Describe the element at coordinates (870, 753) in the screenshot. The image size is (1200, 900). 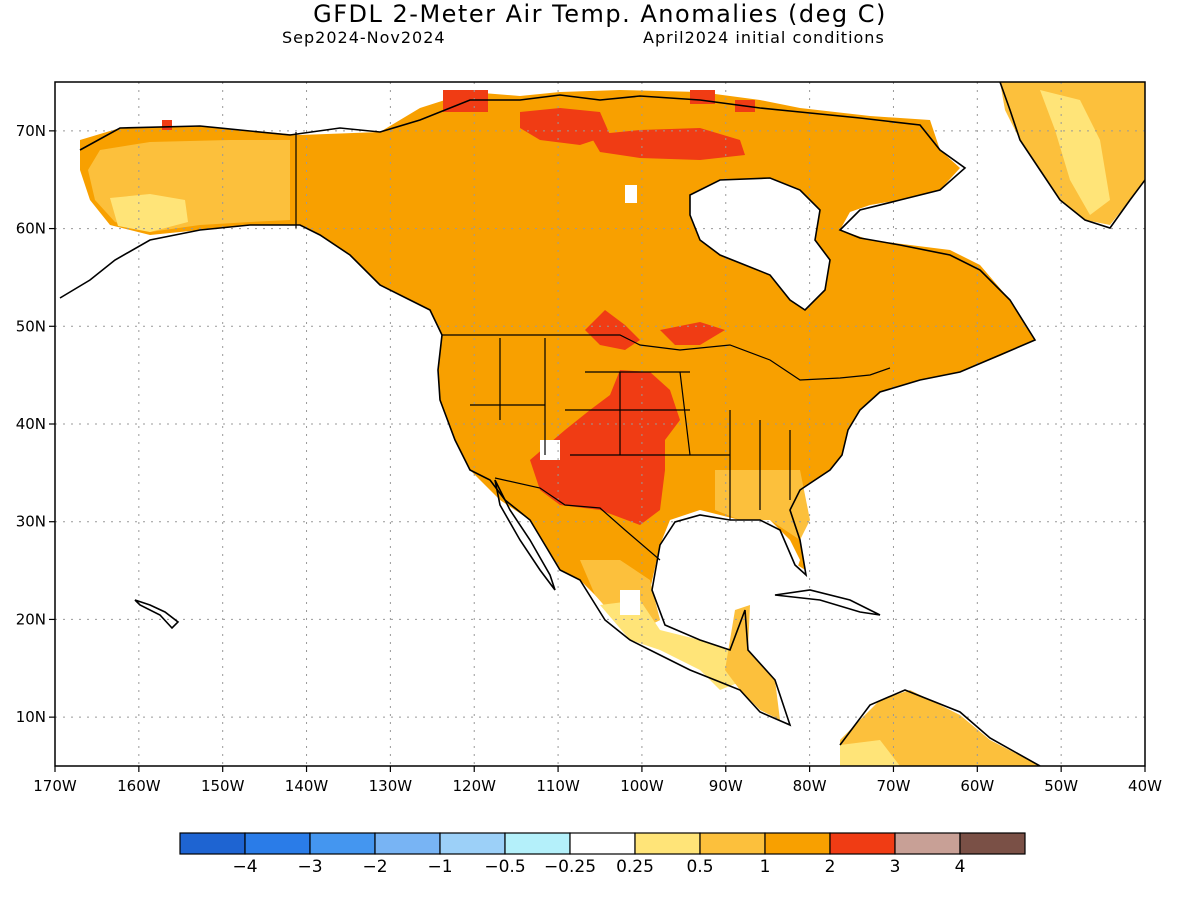
I see `anomaly-region-south-america-light` at that location.